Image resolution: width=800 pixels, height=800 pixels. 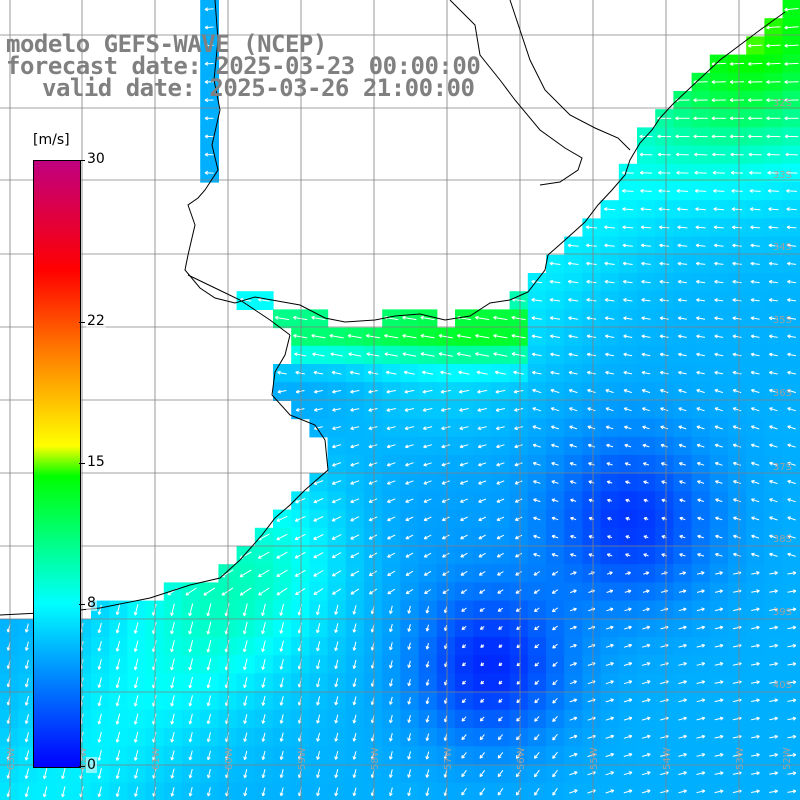 What do you see at coordinates (243, 66) in the screenshot?
I see `map-title-forecast-date: forecast date: 2025-03-23 00:00:00` at bounding box center [243, 66].